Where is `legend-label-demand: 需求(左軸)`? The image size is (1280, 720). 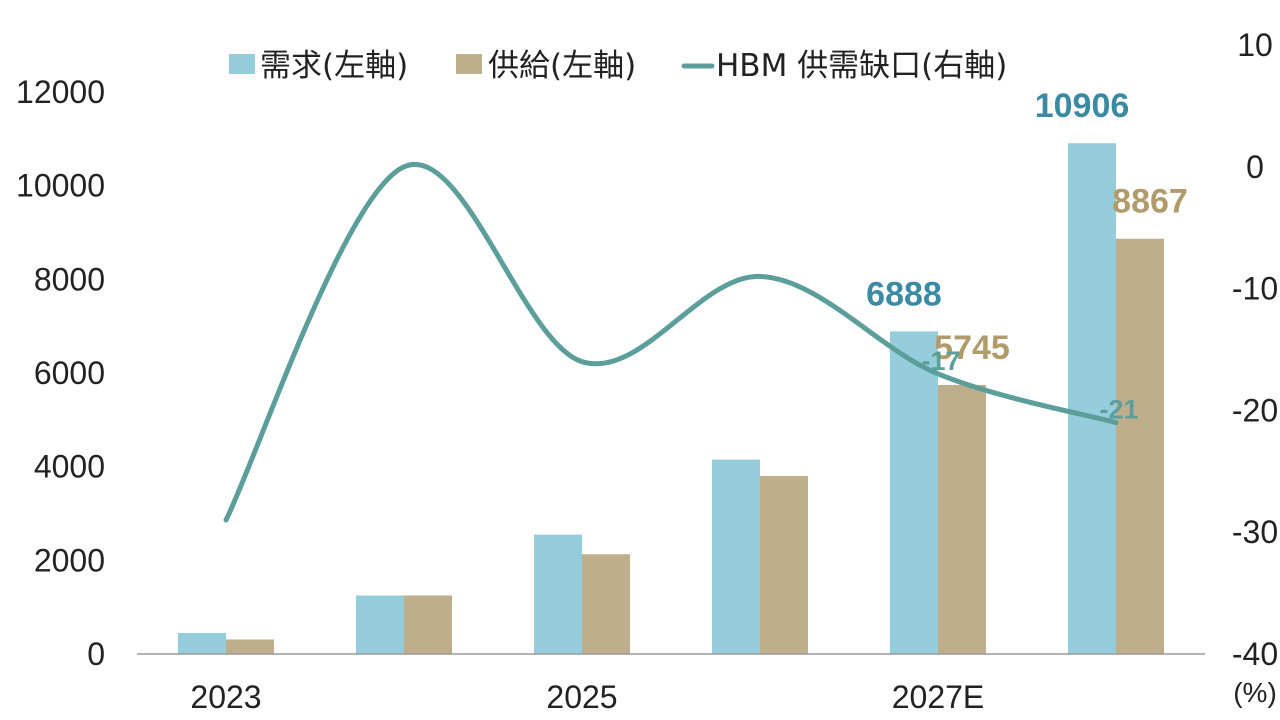 legend-label-demand: 需求(左軸) is located at coordinates (334, 66).